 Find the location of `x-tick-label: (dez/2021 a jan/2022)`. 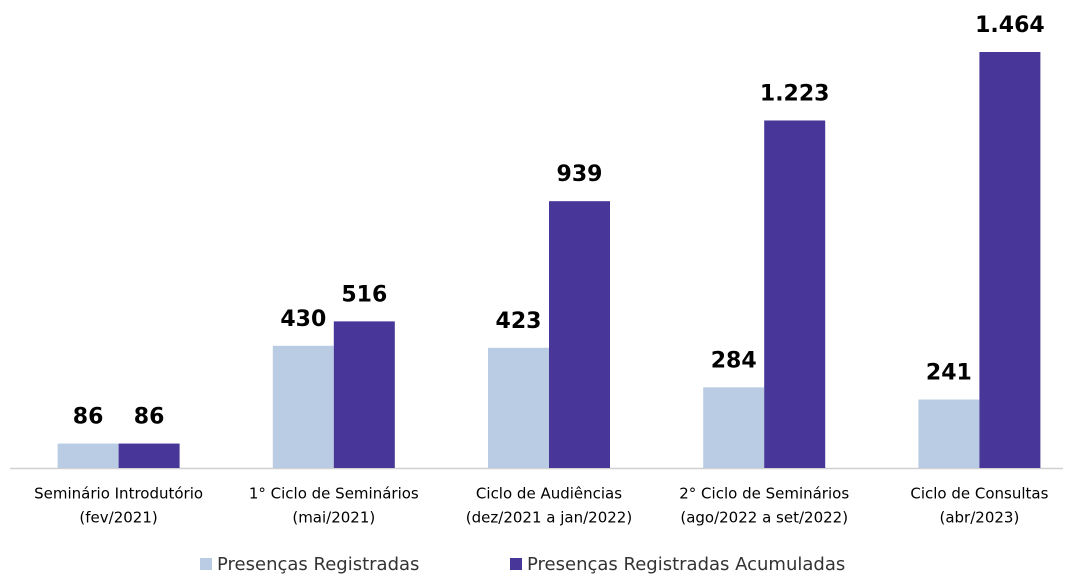

x-tick-label: (dez/2021 a jan/2022) is located at coordinates (549, 518).